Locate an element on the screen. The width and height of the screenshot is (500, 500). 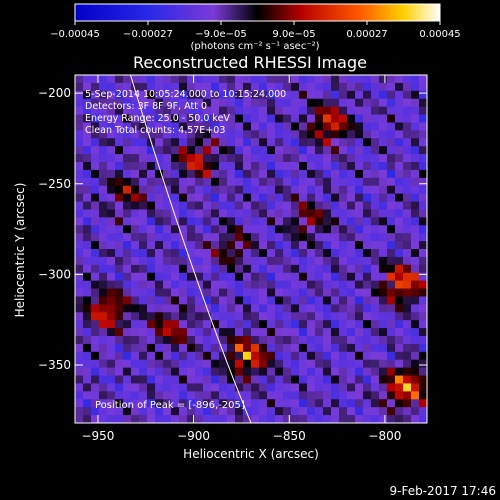
x-tick-label: −950 is located at coordinates (97, 436).